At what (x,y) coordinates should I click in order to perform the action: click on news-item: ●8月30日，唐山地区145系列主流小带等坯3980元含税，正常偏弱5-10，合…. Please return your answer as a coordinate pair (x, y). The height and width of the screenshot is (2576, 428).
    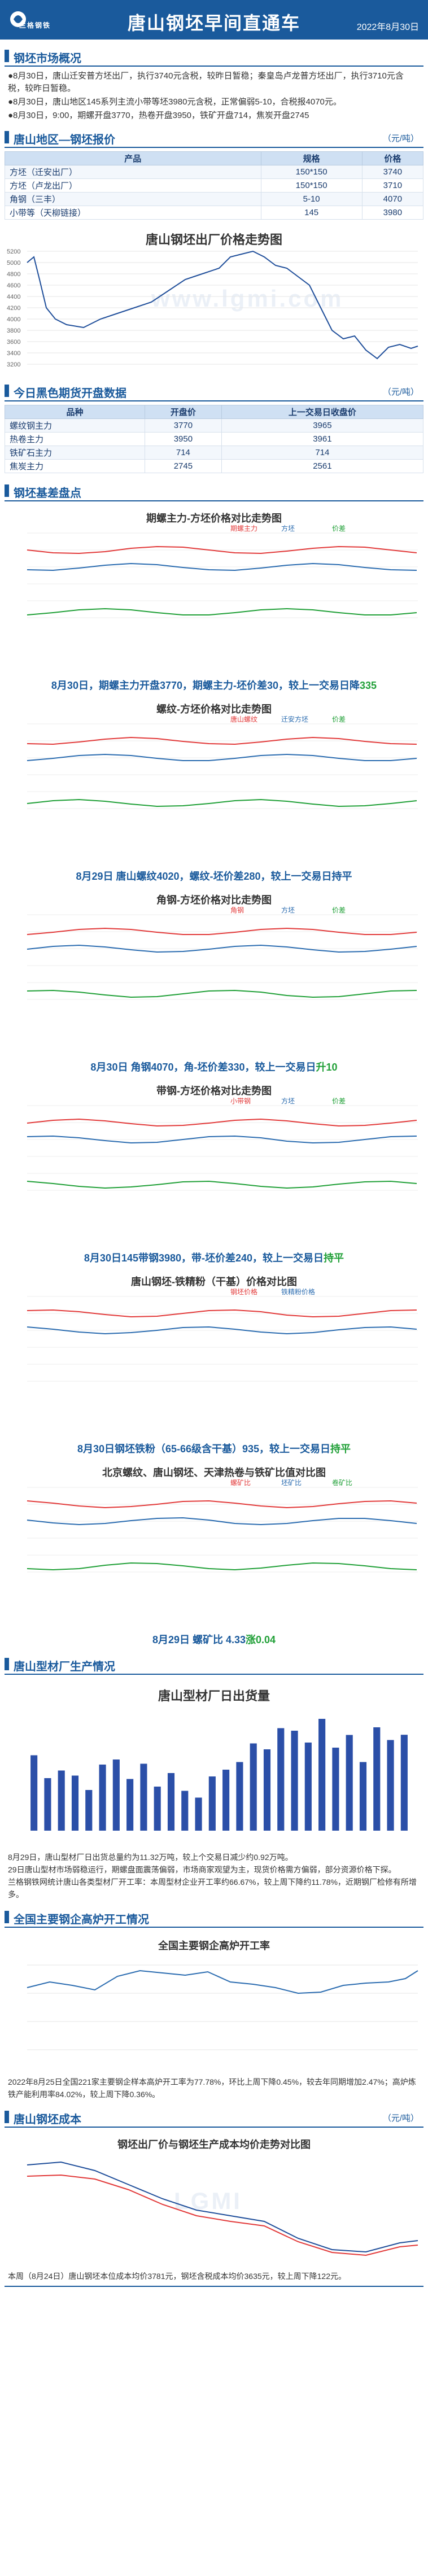
    Looking at the image, I should click on (175, 102).